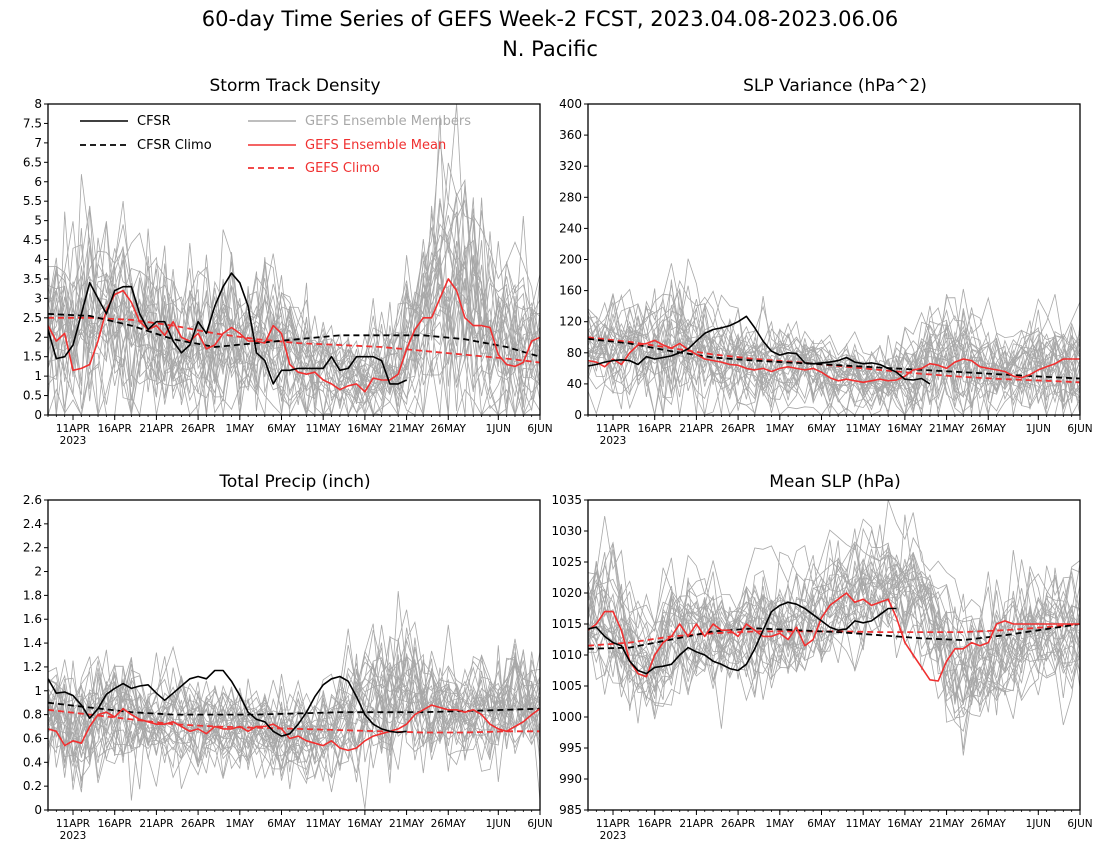  I want to click on y-tick-label: 2.4, so click(32, 524).